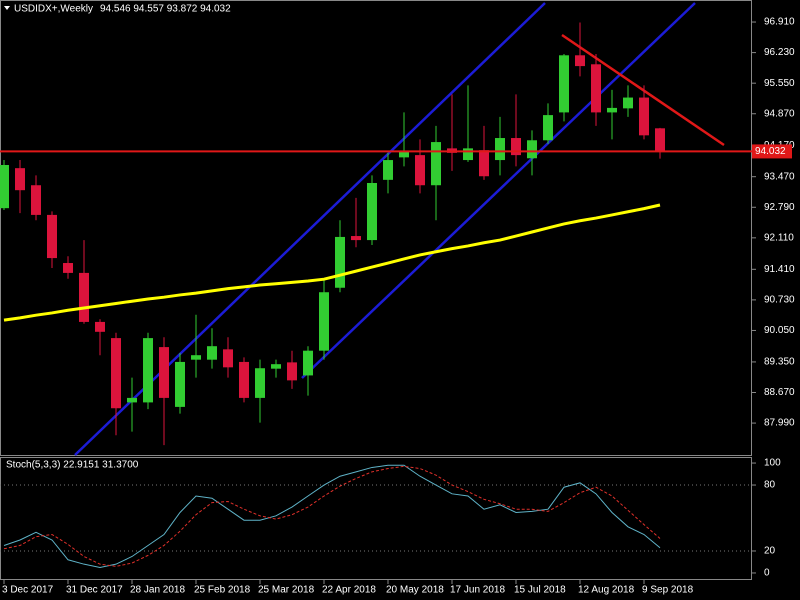 This screenshot has width=800, height=600. I want to click on trend-line, so click(643, 90).